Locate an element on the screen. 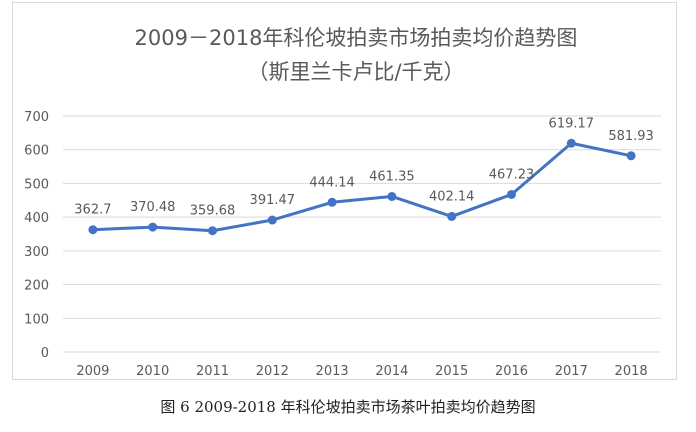 The image size is (696, 432). x-tick-label: 2016 is located at coordinates (511, 371).